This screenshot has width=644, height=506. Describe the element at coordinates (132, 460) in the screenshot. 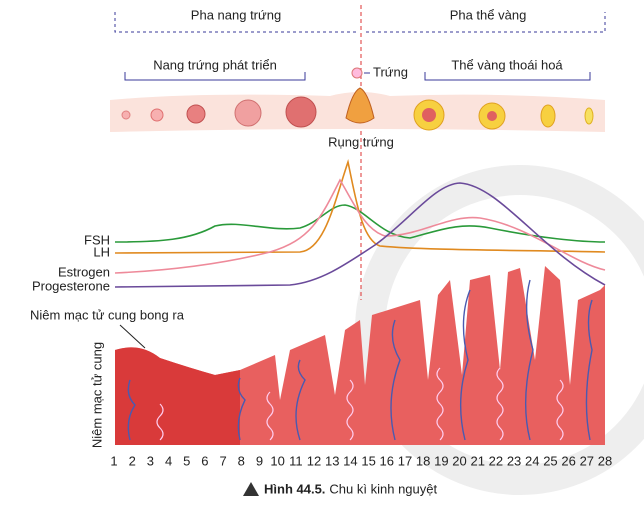

I see `day-label: 2` at that location.